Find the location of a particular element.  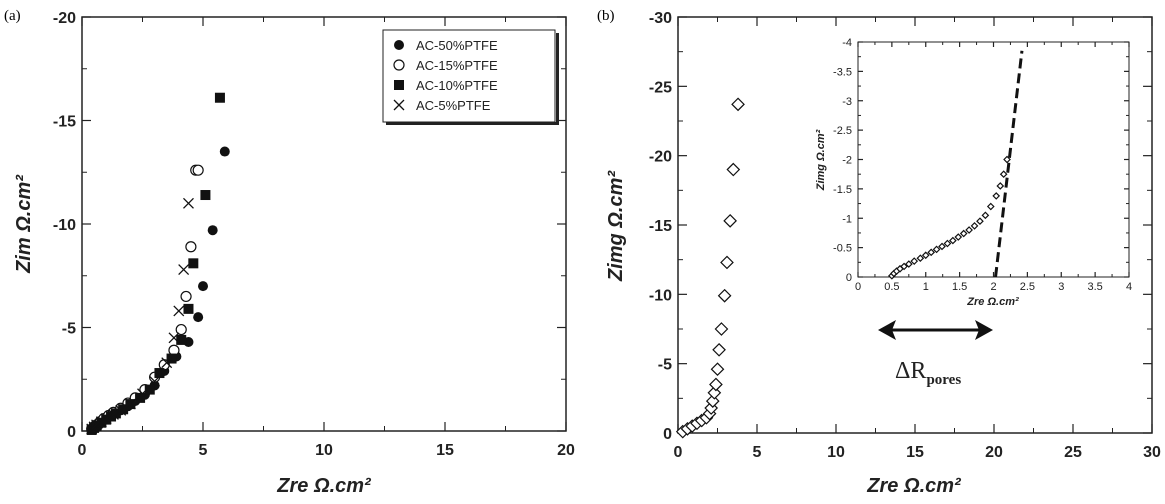

series-AC-5%PTFE is located at coordinates (140, 316).